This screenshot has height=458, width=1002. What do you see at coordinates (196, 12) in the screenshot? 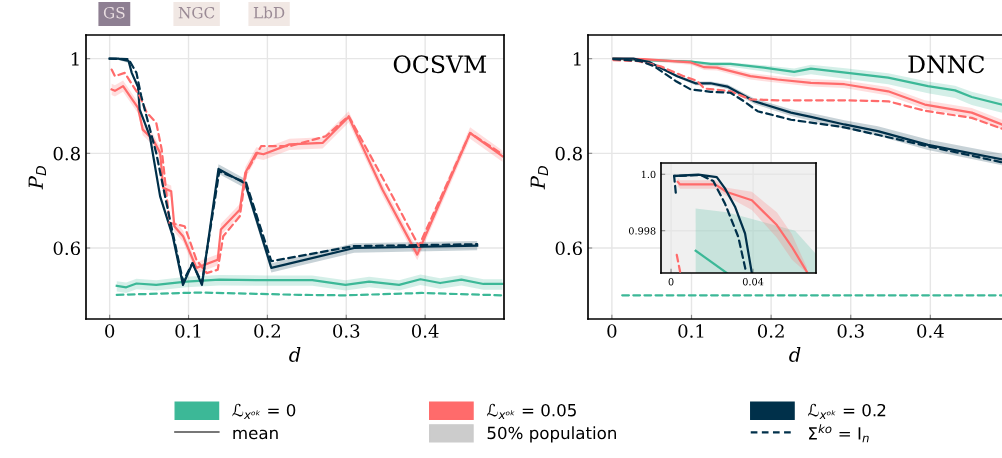
I see `text: NGC` at bounding box center [196, 12].